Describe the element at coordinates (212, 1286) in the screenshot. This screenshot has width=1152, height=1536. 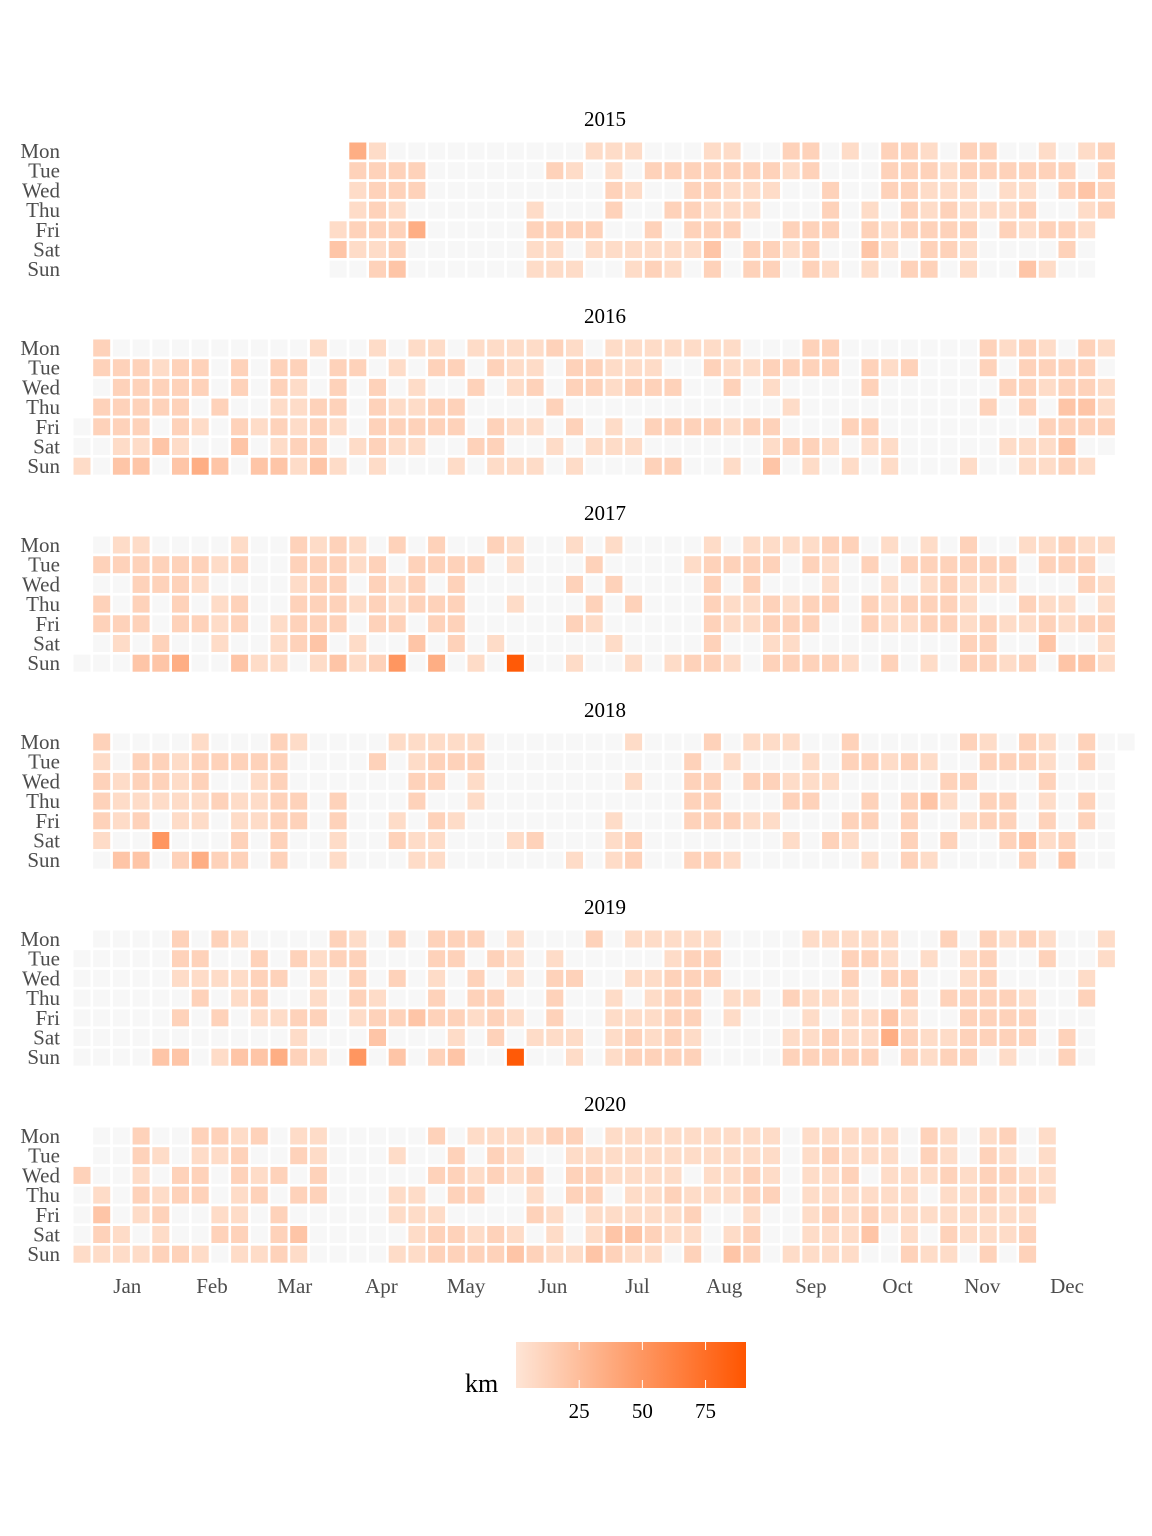
I see `month-label: Feb` at that location.